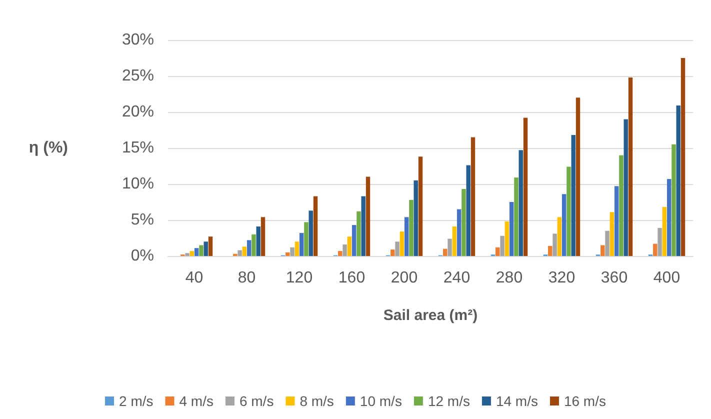  I want to click on y-tick-label: 10%, so click(138, 184).